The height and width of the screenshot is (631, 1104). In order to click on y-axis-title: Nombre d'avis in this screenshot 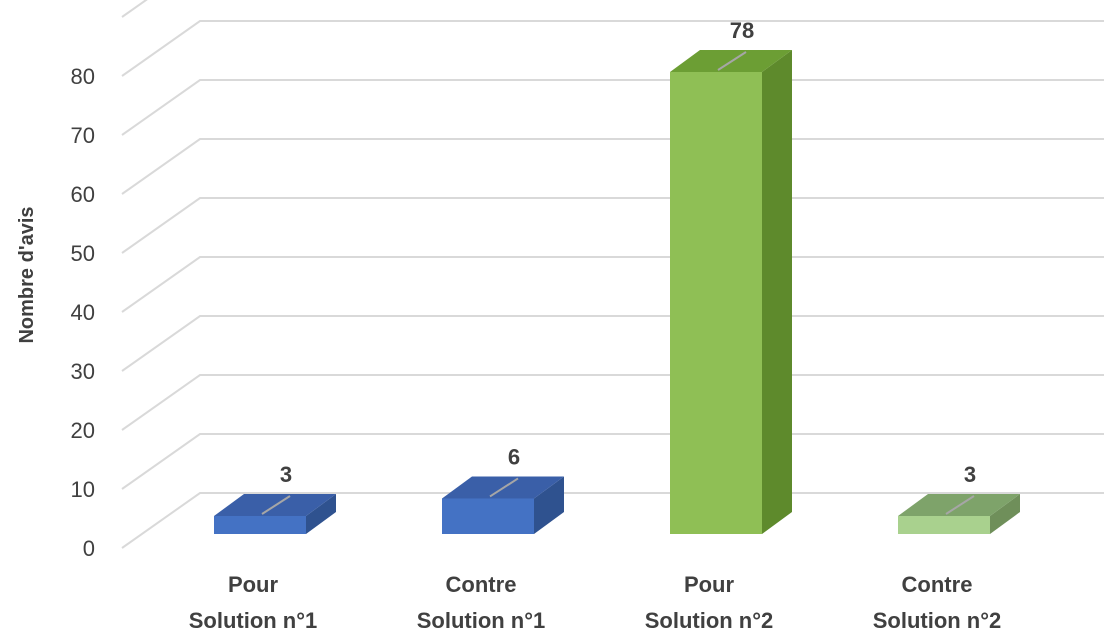, I will do `click(27, 274)`.